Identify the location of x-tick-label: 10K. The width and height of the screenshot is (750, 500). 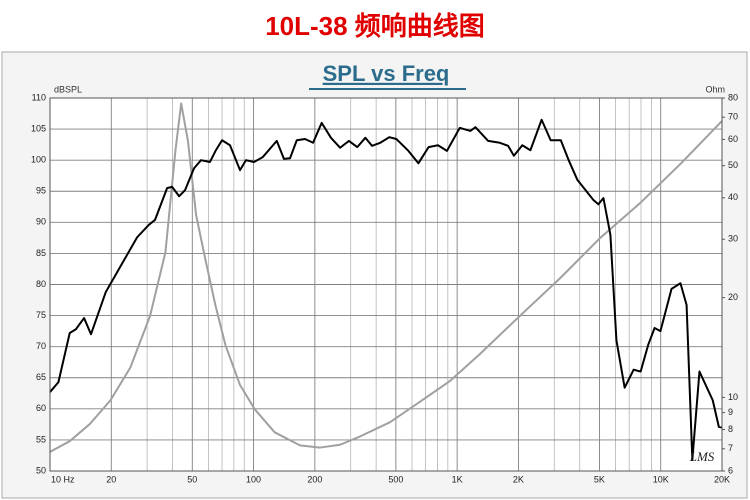
(661, 479).